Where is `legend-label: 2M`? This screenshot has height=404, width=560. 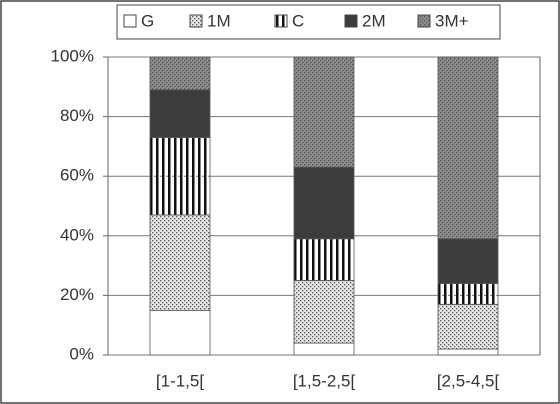
legend-label: 2M is located at coordinates (374, 20).